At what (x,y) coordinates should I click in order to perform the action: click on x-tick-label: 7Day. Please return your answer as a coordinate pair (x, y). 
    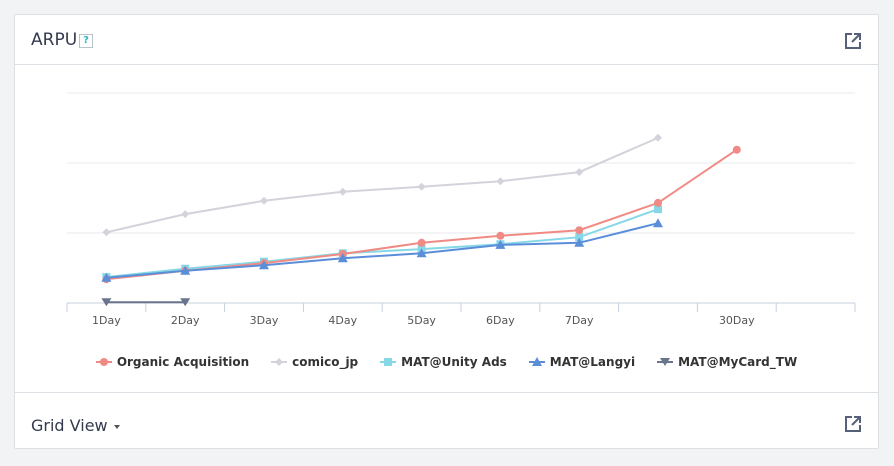
    Looking at the image, I should click on (579, 320).